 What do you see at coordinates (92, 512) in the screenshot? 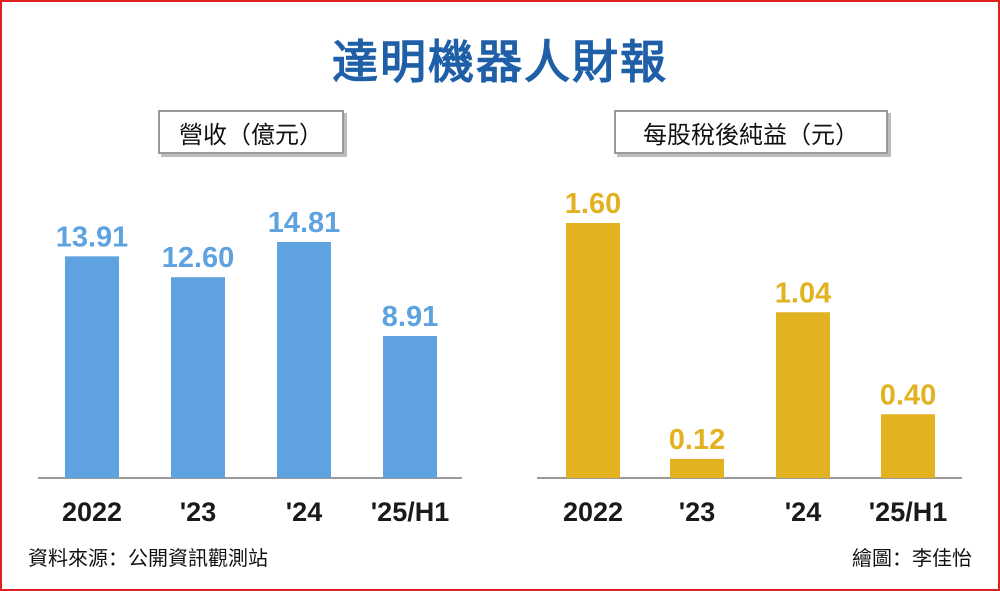
I see `revenue-tick-label: 2022` at bounding box center [92, 512].